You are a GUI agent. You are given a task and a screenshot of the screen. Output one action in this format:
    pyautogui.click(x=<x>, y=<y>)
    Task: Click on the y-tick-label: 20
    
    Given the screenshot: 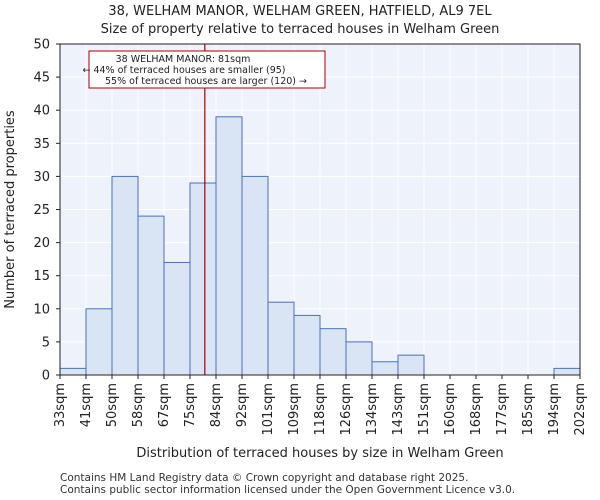 What is the action you would take?
    pyautogui.click(x=41, y=243)
    